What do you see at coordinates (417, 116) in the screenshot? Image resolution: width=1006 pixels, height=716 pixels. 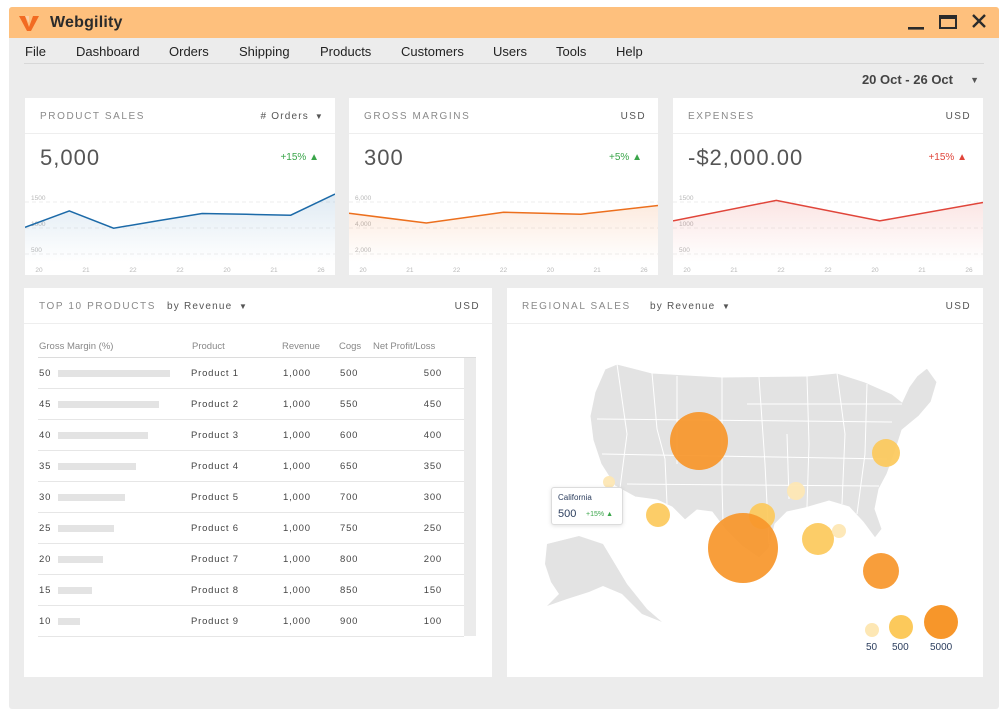 I see `card-title: GROSS MARGINS` at bounding box center [417, 116].